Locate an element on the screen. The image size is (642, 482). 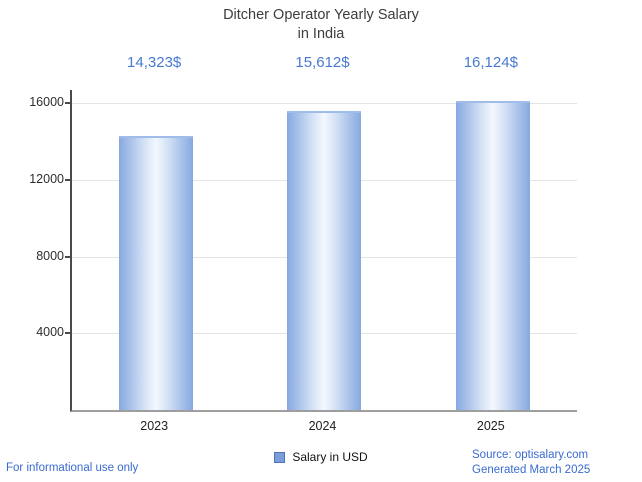
legend-swatch-icon is located at coordinates (280, 457).